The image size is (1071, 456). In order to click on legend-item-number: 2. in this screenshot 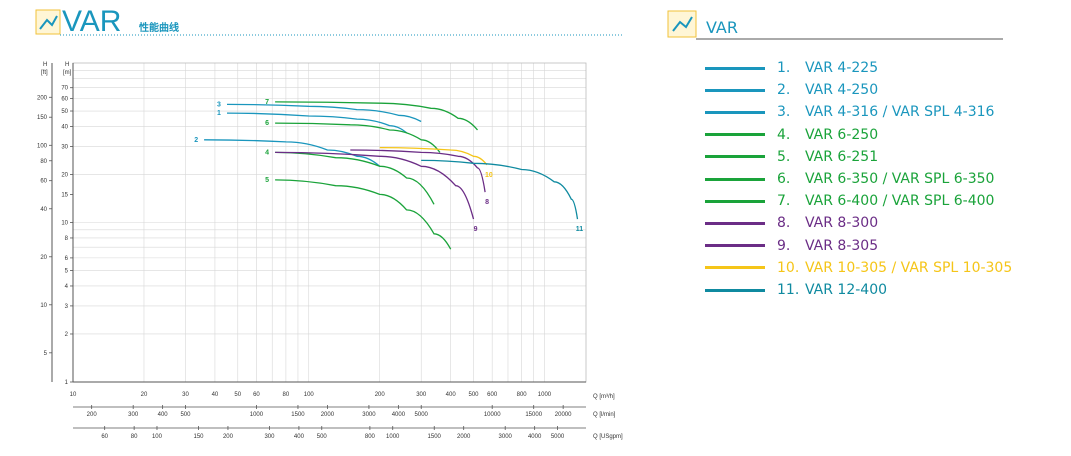, I will do `click(784, 90)`.